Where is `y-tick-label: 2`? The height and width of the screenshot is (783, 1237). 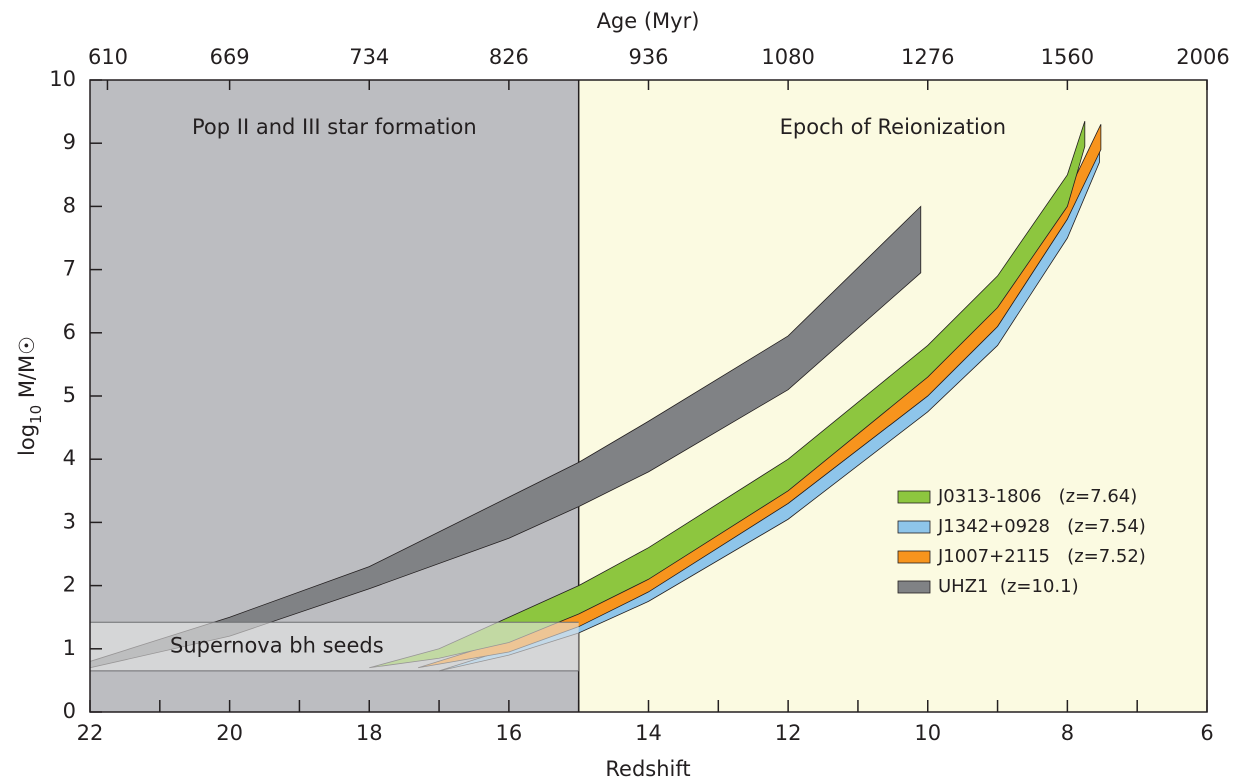
y-tick-label: 2 is located at coordinates (69, 585).